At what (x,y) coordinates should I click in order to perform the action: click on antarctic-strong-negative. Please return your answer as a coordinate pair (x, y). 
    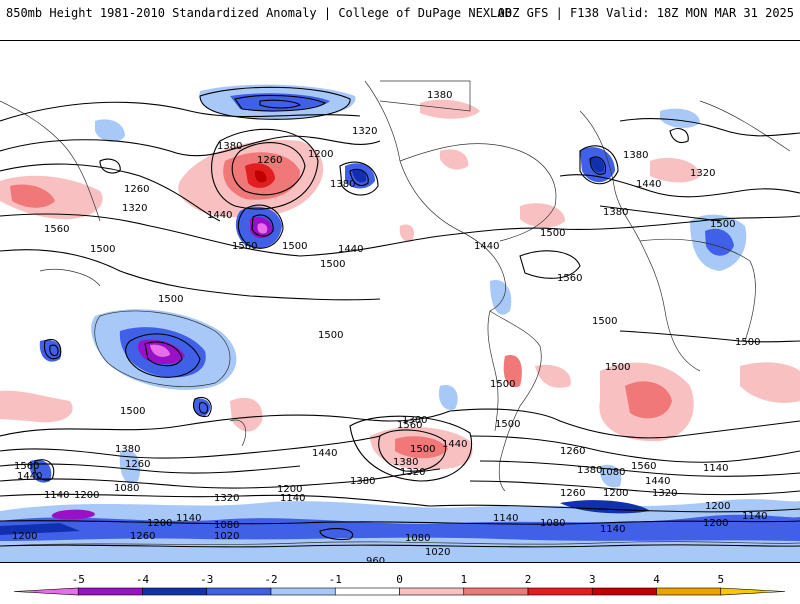
    Looking at the image, I should click on (400, 527).